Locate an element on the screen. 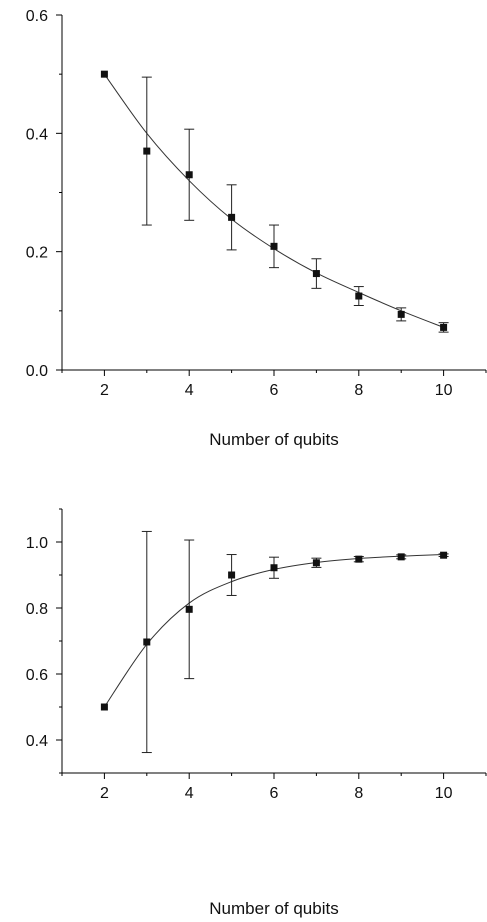  y-tick-label-top: 0.4 is located at coordinates (37, 134).